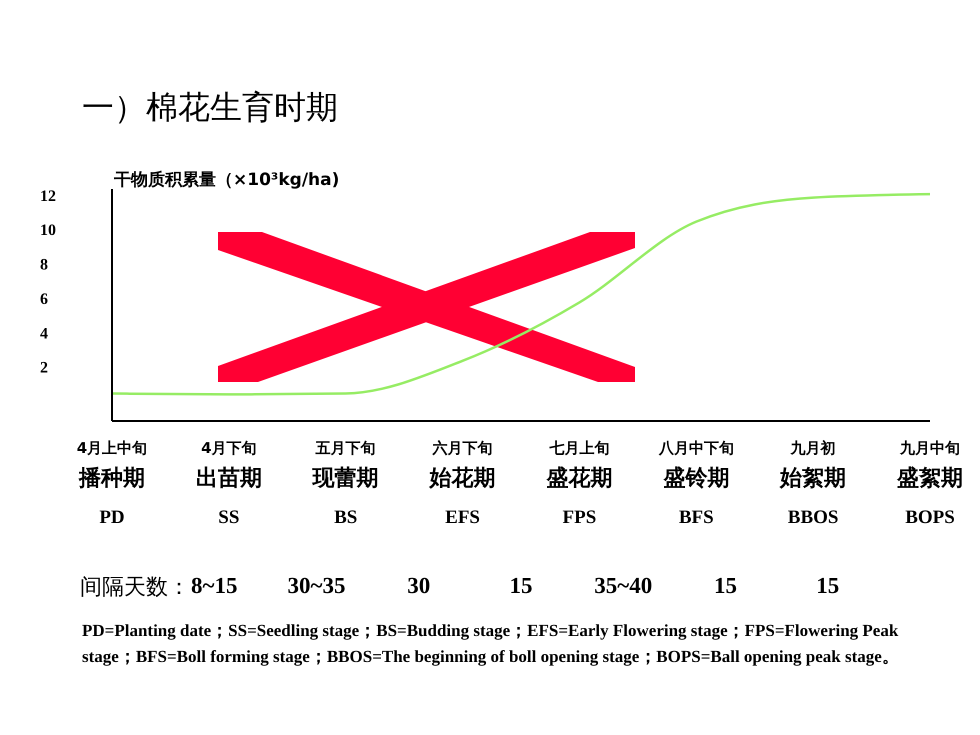 This screenshot has width=980, height=735. What do you see at coordinates (44, 368) in the screenshot?
I see `y-tick-label: 2` at bounding box center [44, 368].